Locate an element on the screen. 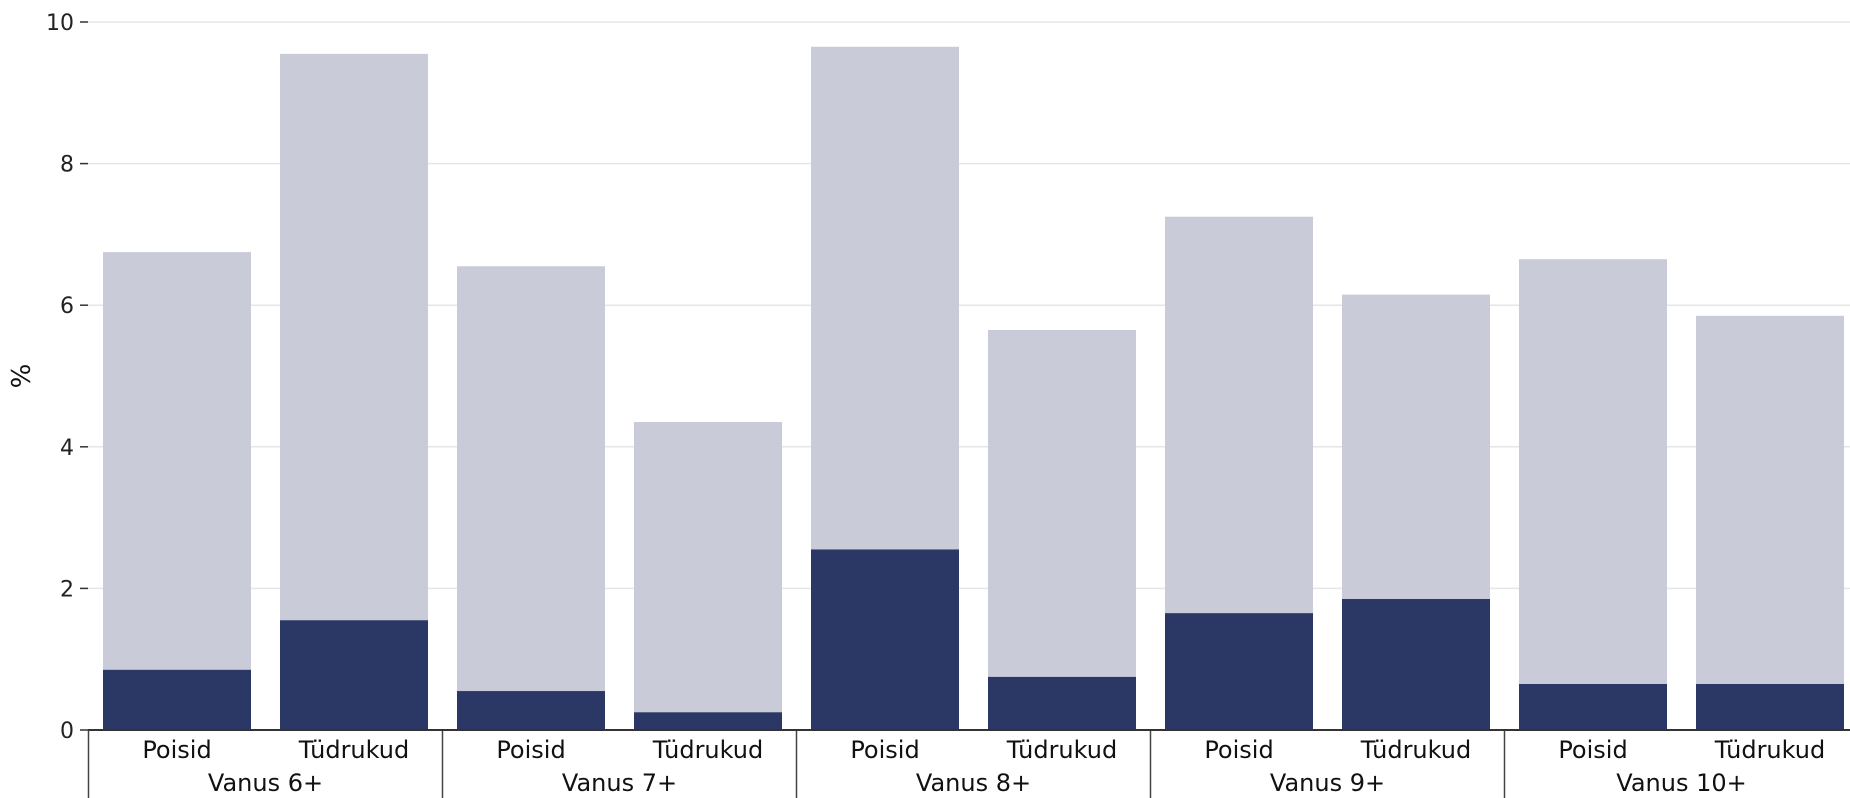 The image size is (1850, 798). y-tick-label: 8 is located at coordinates (67, 165).